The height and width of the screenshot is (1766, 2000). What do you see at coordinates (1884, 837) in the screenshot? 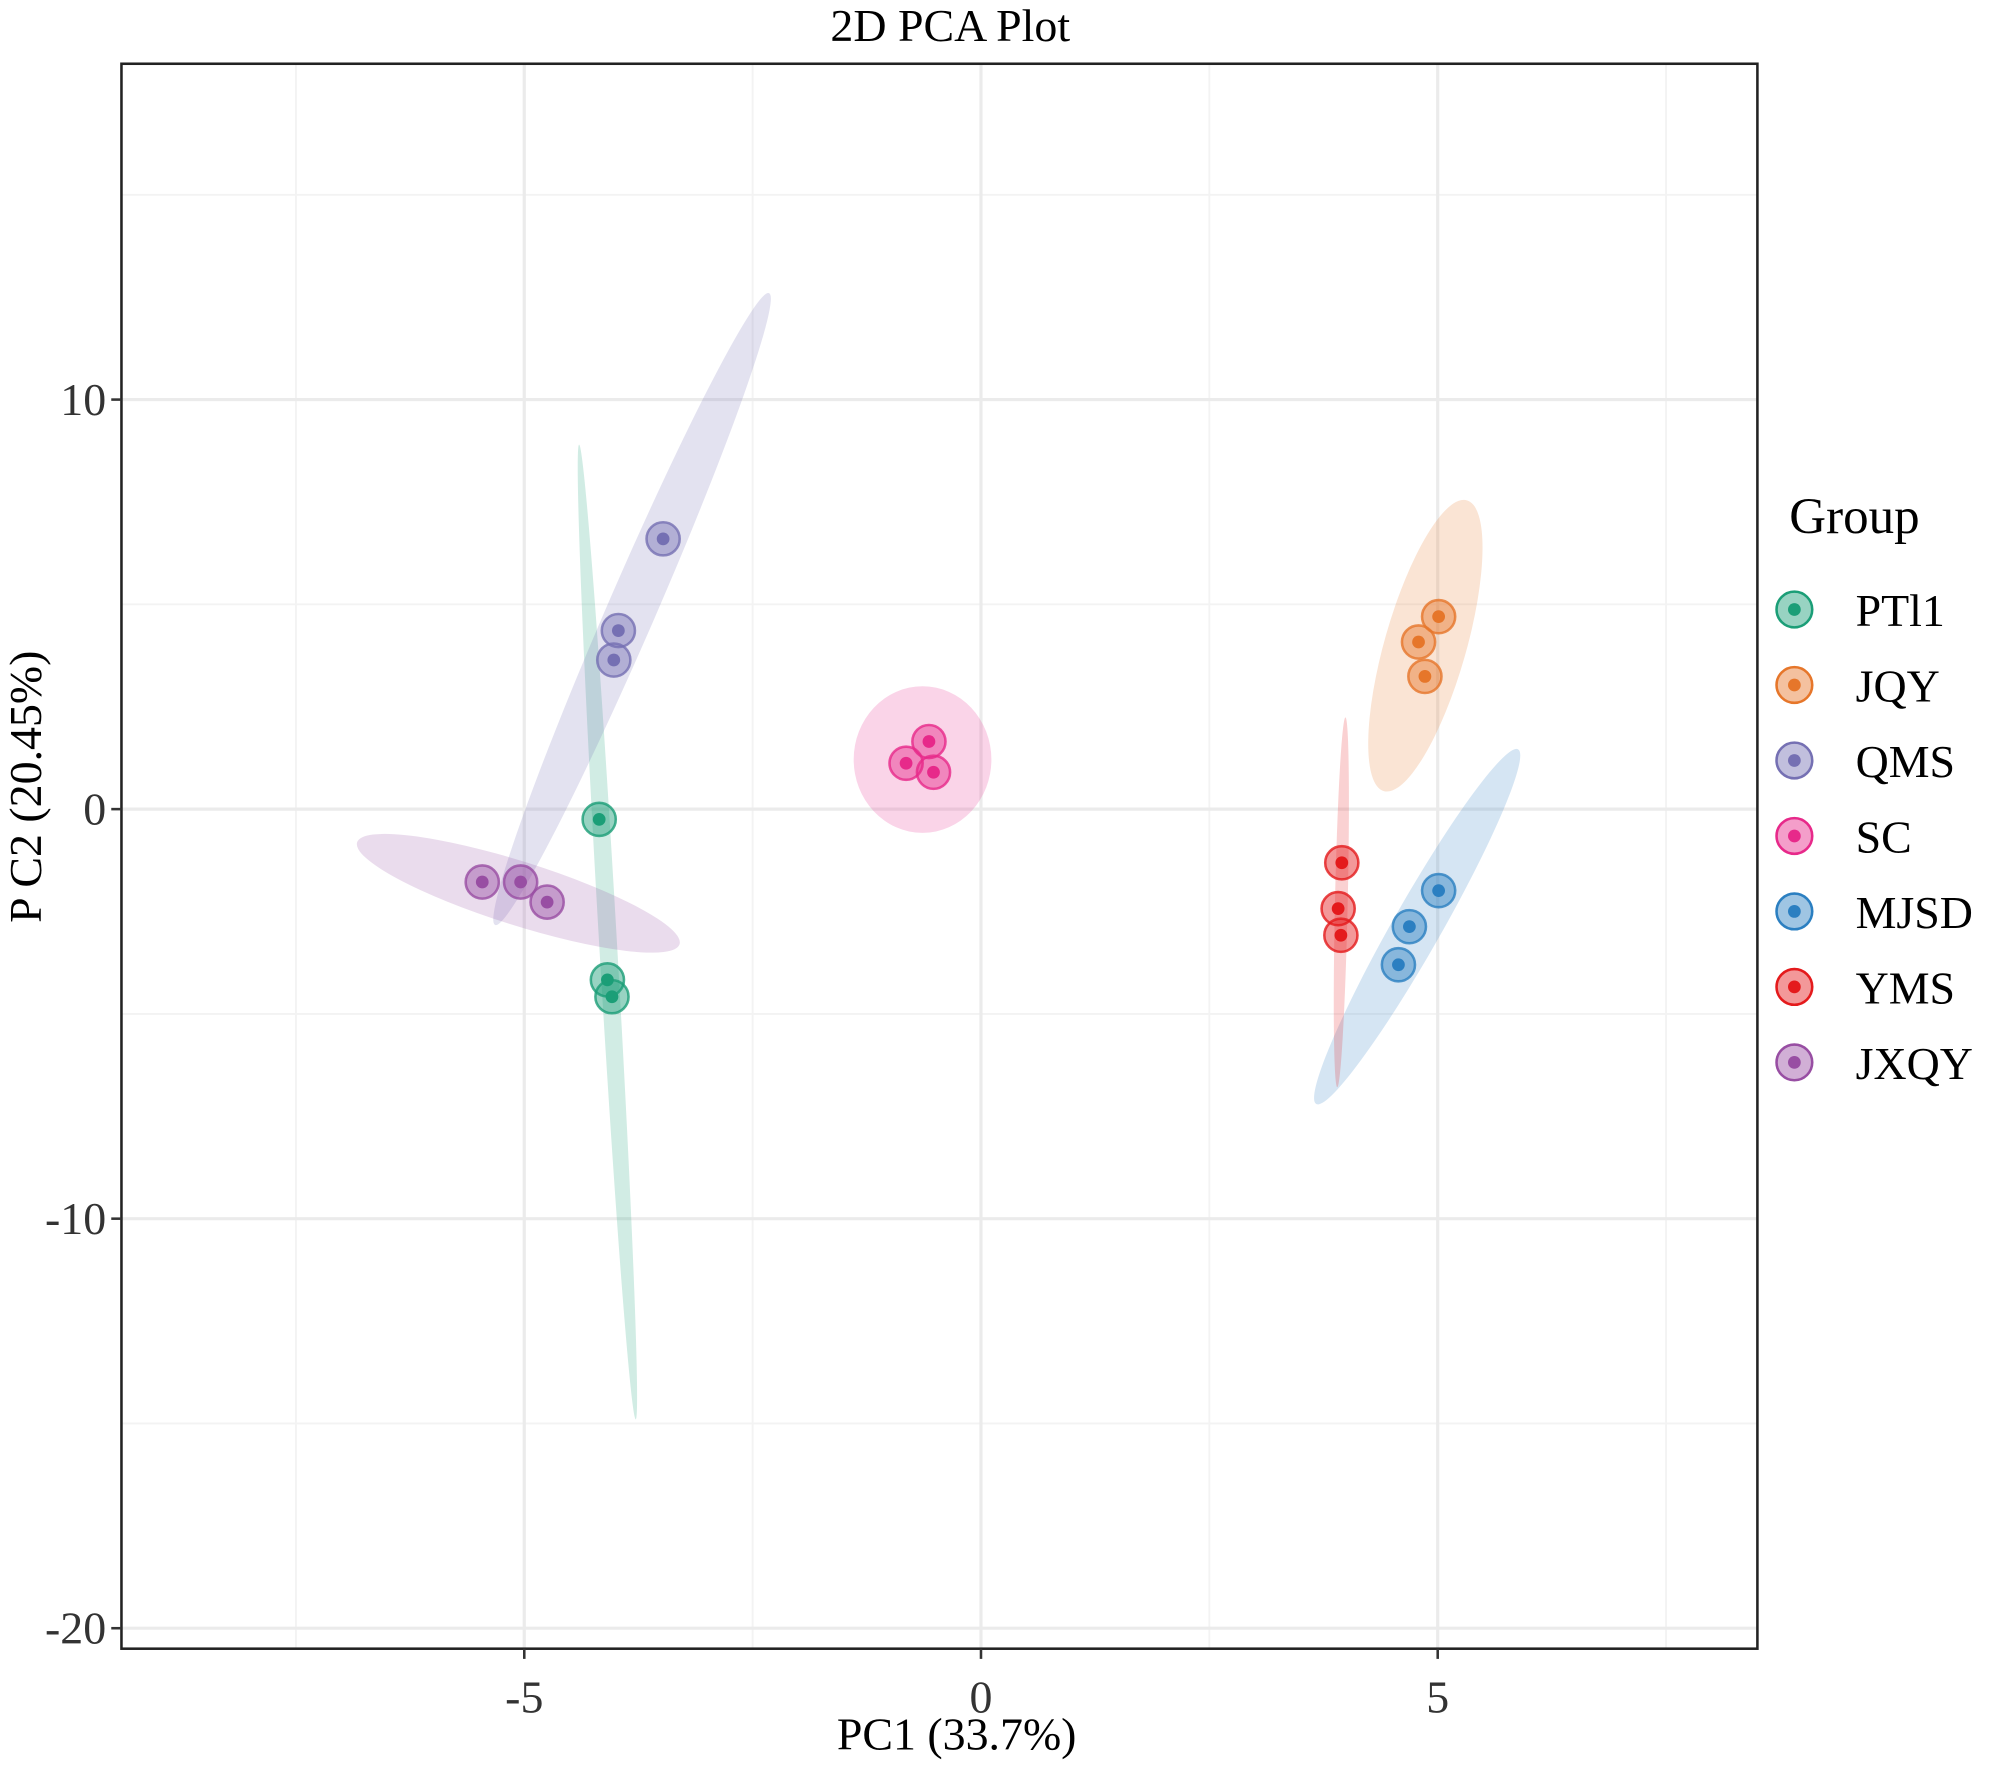
I see `legend-label-sc: SC` at bounding box center [1884, 837].